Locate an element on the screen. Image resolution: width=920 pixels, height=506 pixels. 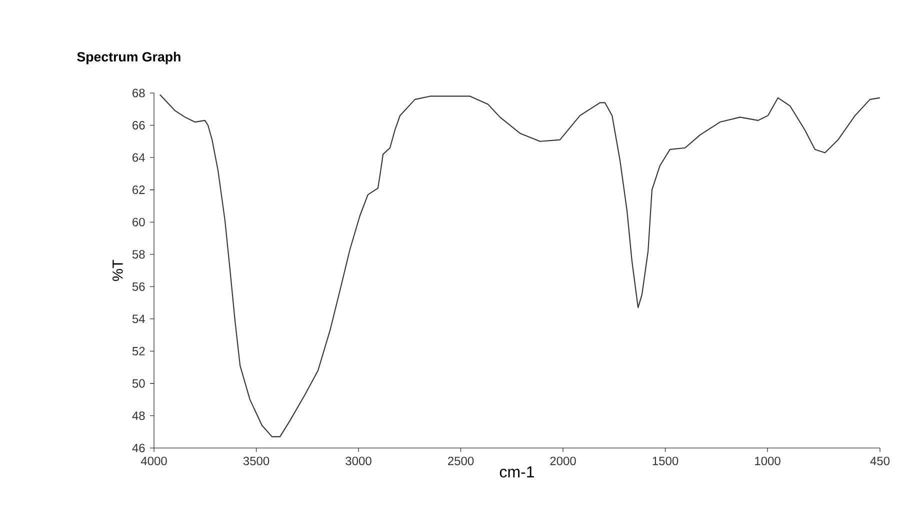
y-tick-label: 52 is located at coordinates (138, 351).